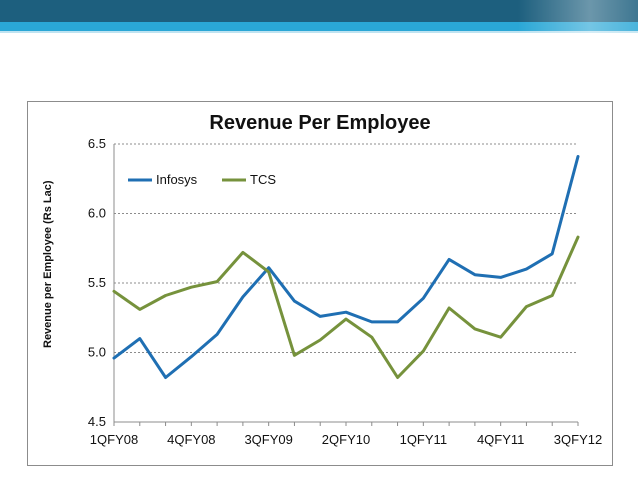 This screenshot has height=479, width=638. I want to click on y-tick-label: 4.5, so click(97, 421).